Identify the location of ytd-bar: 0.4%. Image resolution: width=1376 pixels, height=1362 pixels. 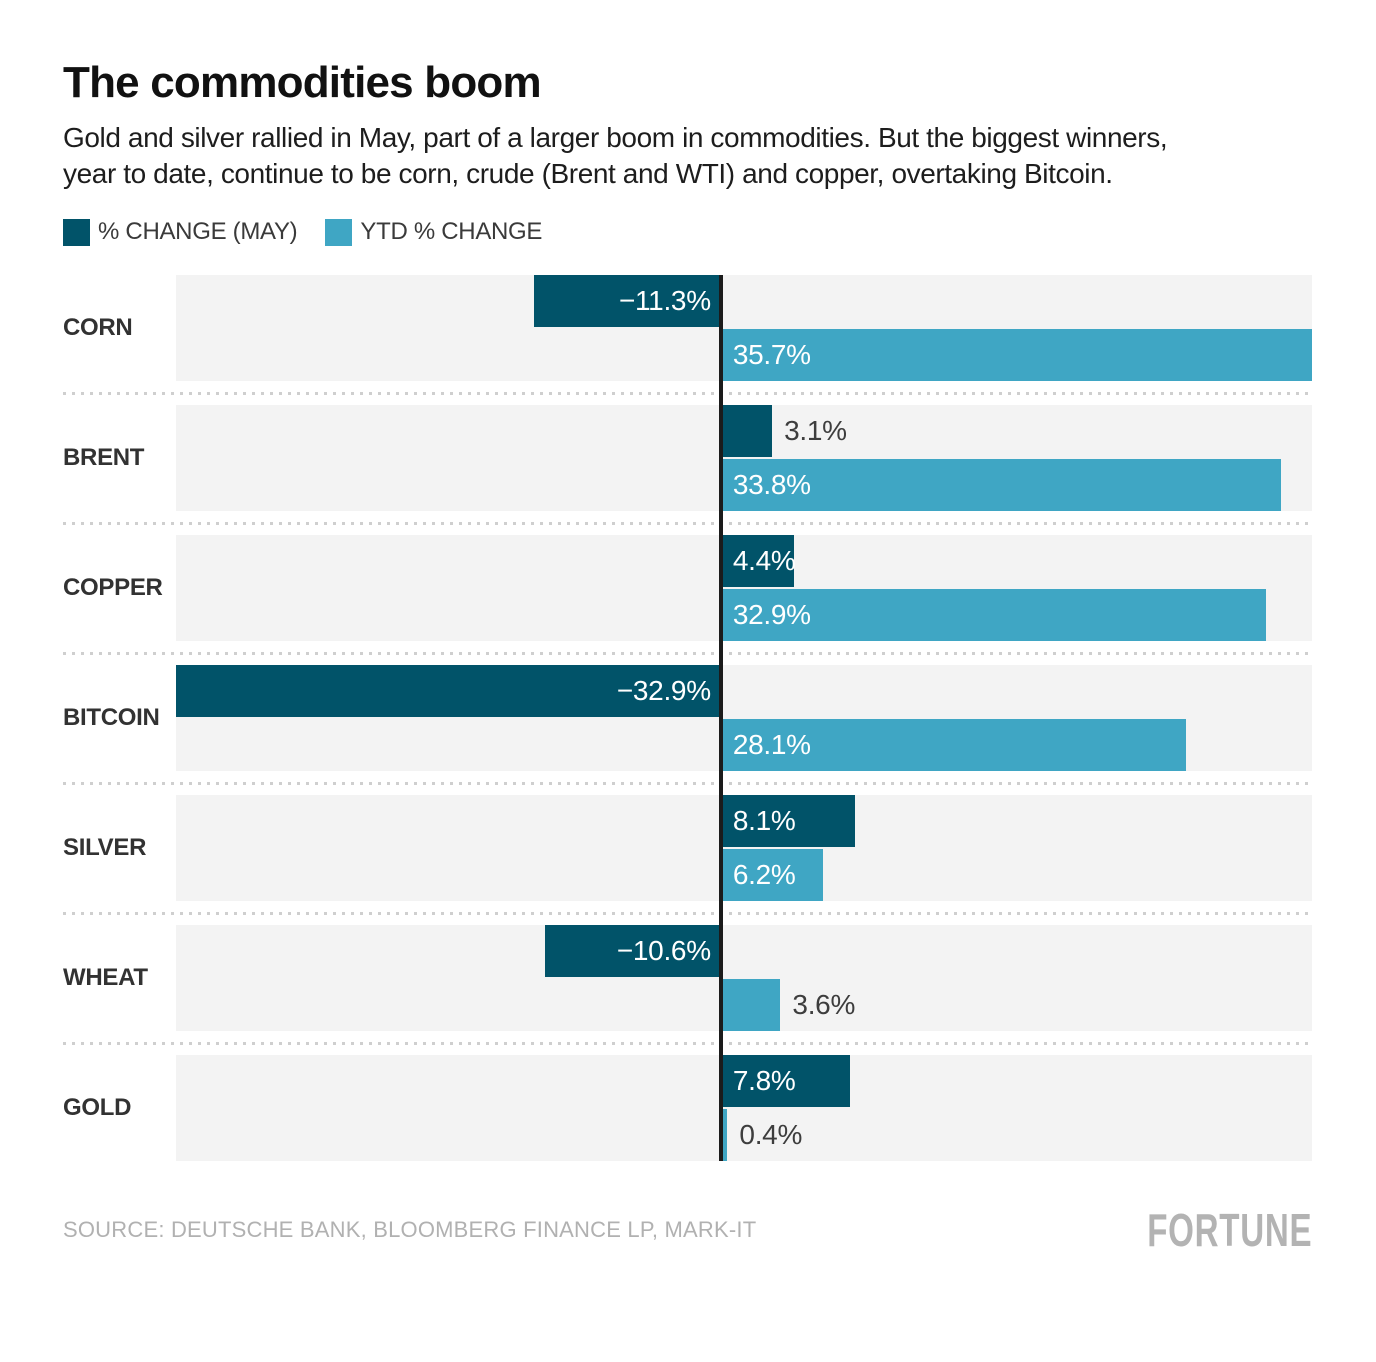
(761, 1135).